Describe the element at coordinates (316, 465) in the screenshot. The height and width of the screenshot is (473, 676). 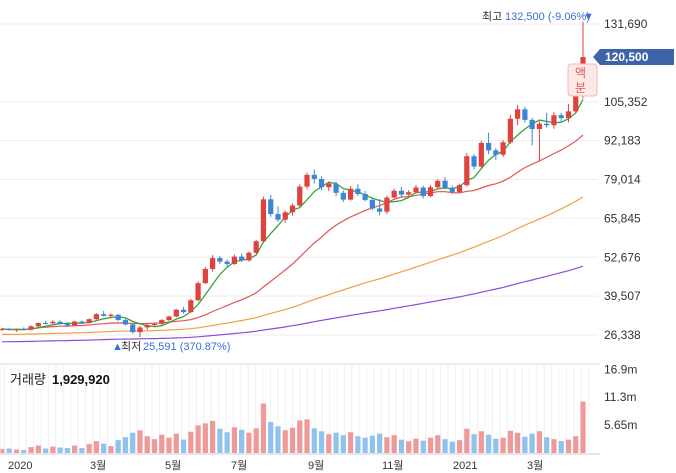
I see `x-tick-label: 9월` at that location.